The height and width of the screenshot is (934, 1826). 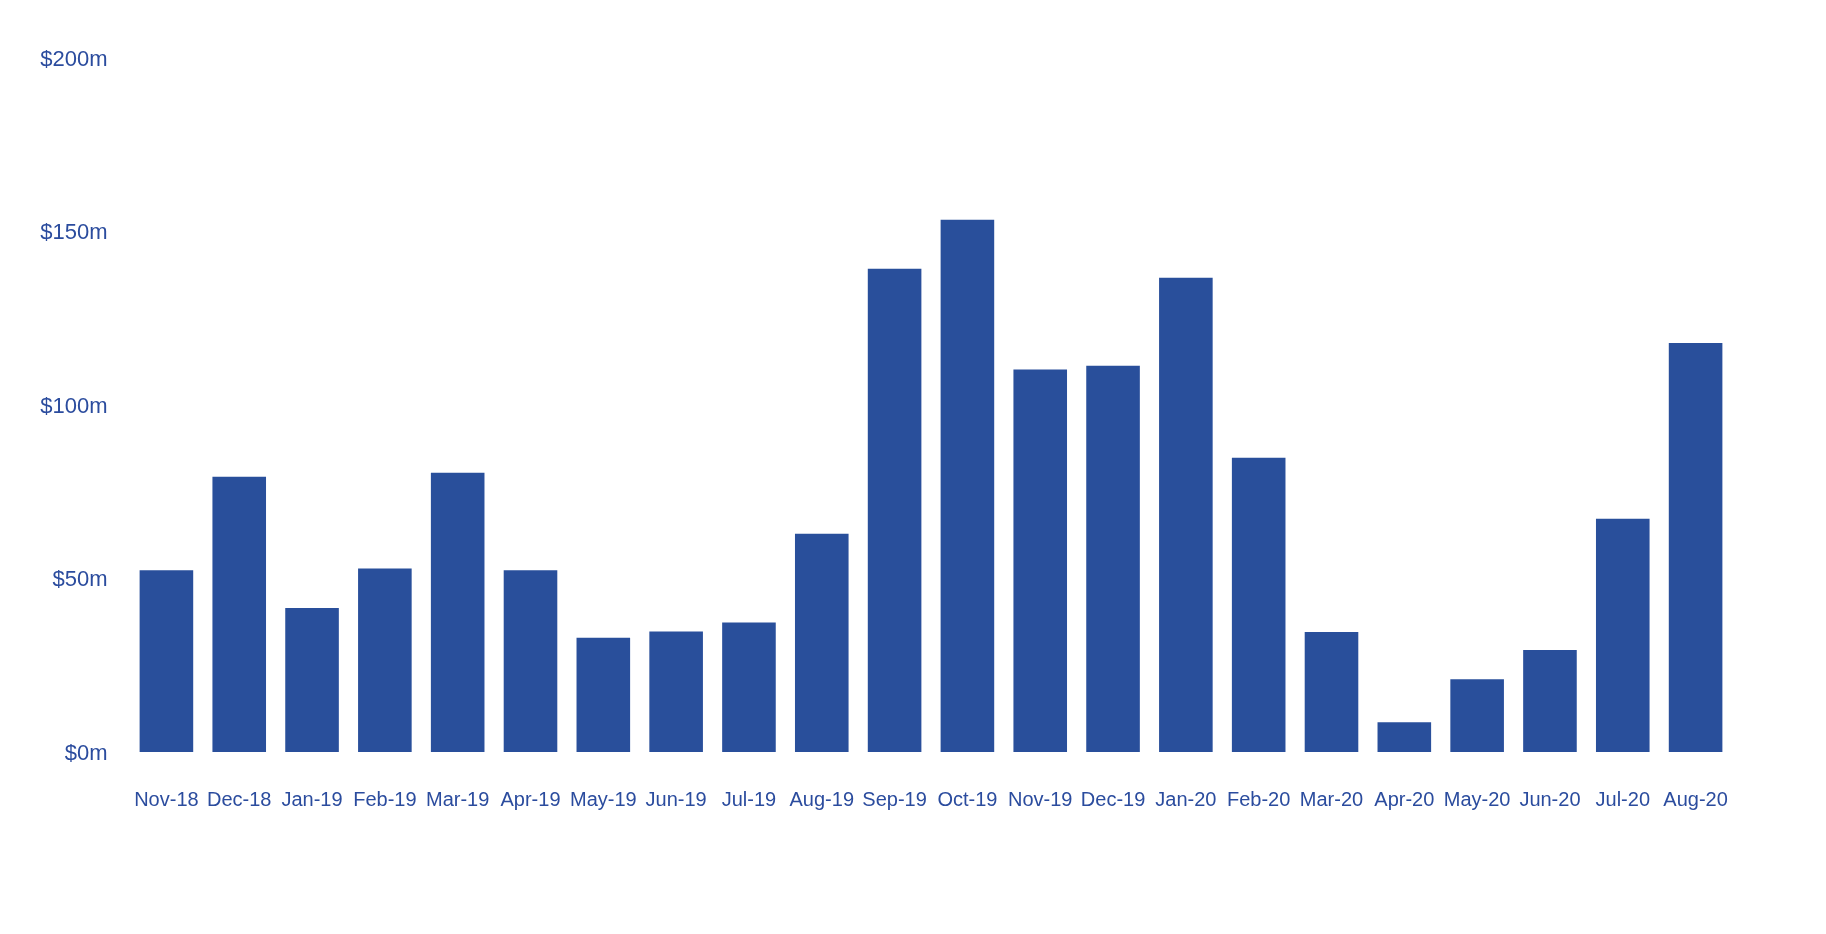 I want to click on x-tick-label: Dec-18, so click(x=239, y=798).